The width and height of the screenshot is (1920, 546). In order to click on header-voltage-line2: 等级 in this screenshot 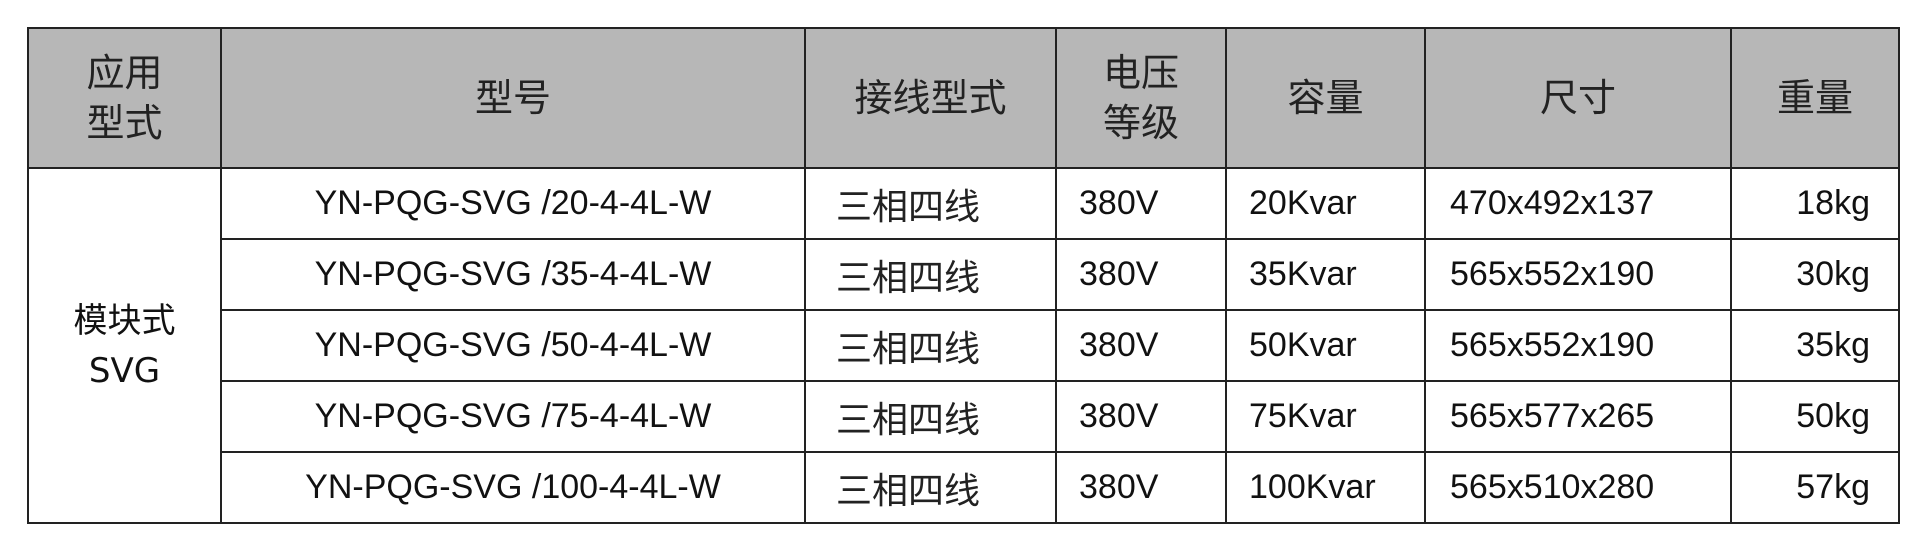, I will do `click(1140, 123)`.